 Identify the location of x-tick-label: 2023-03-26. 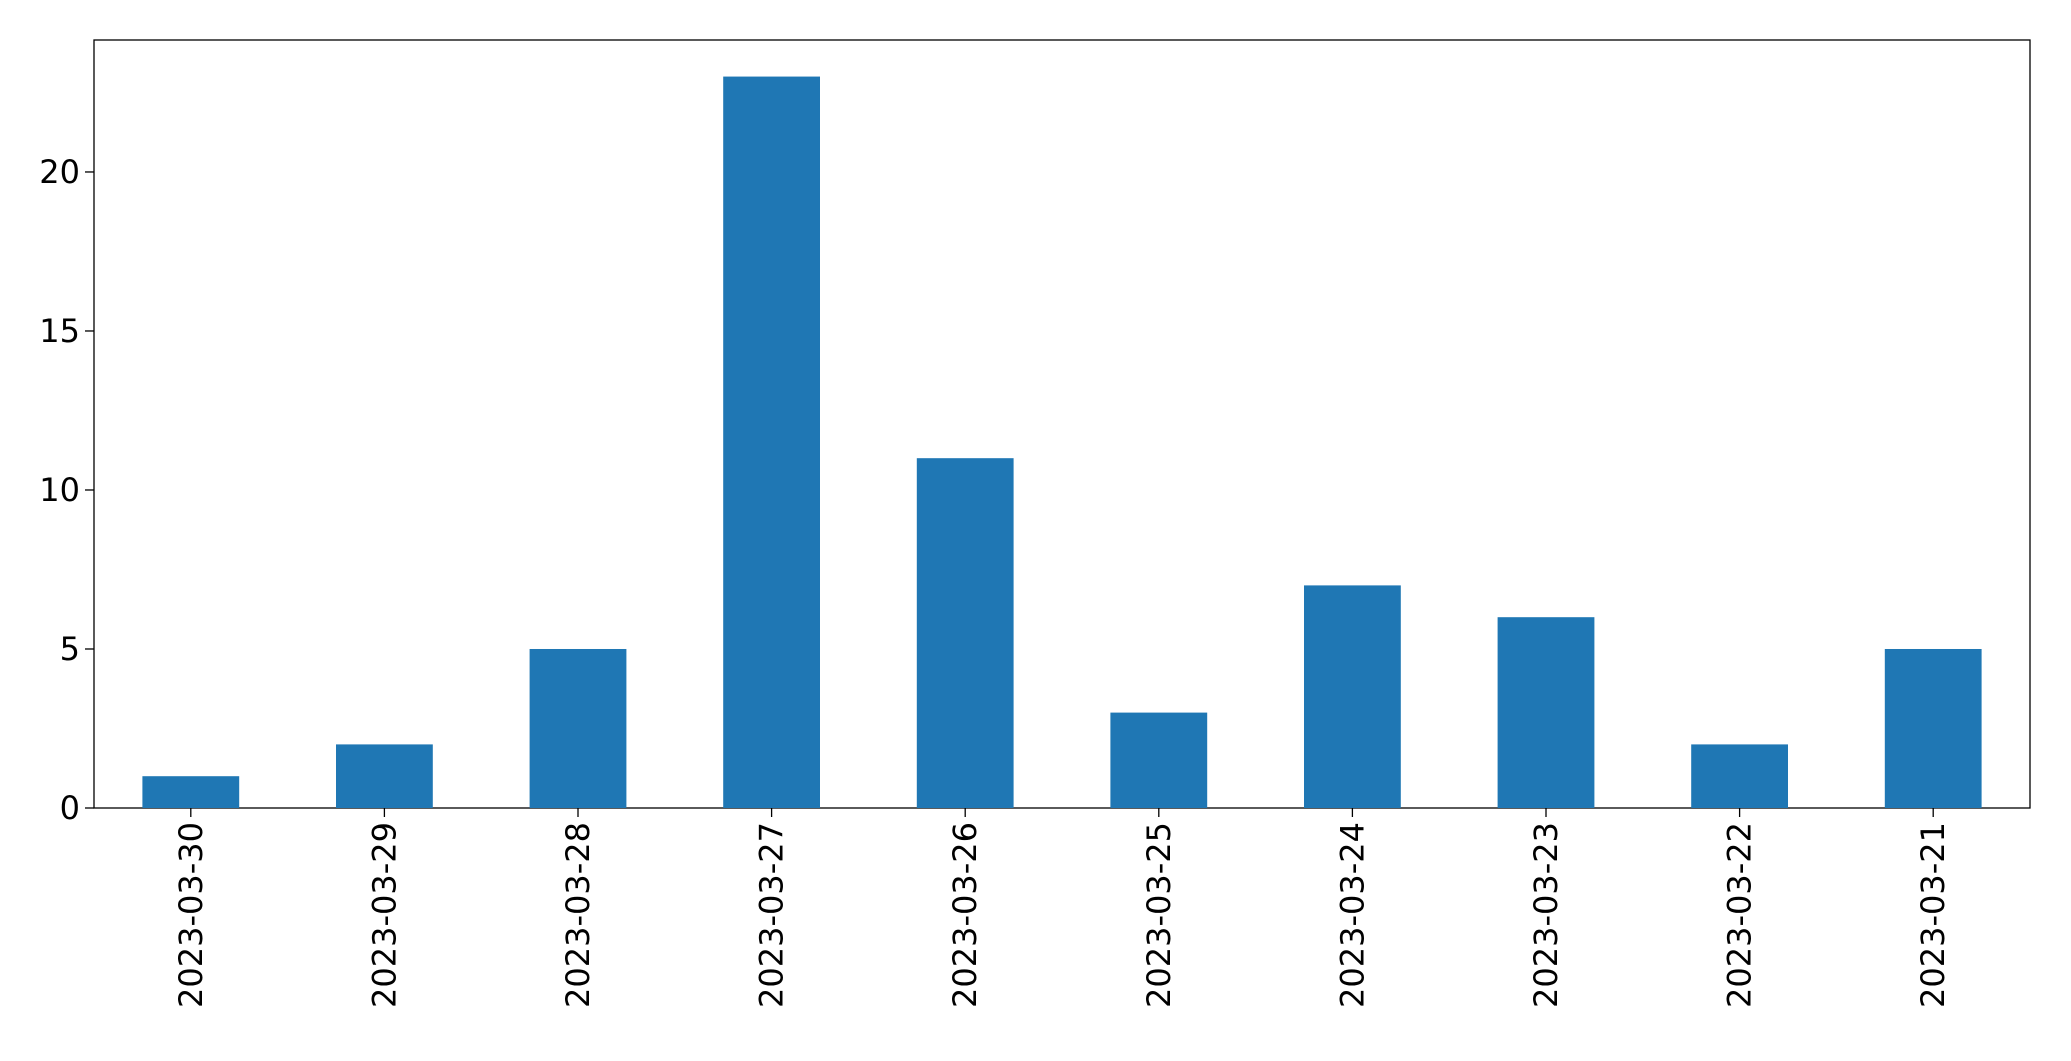
(965, 915).